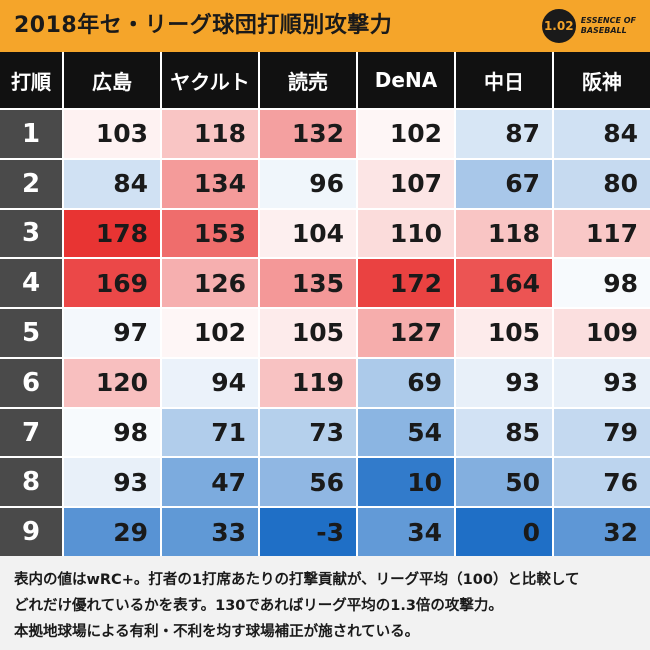 The width and height of the screenshot is (650, 650). What do you see at coordinates (406, 333) in the screenshot?
I see `heatmap-cell: 127` at bounding box center [406, 333].